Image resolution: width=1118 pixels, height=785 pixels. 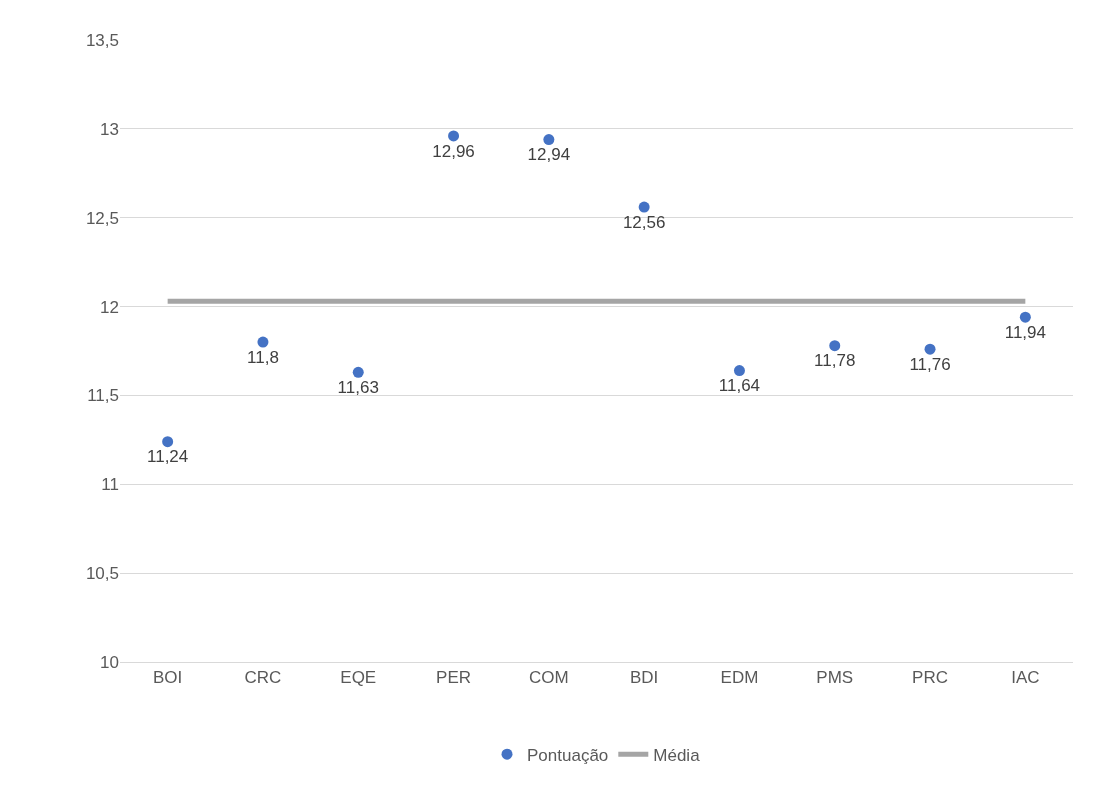 What do you see at coordinates (1025, 332) in the screenshot?
I see `data-label: 11,94` at bounding box center [1025, 332].